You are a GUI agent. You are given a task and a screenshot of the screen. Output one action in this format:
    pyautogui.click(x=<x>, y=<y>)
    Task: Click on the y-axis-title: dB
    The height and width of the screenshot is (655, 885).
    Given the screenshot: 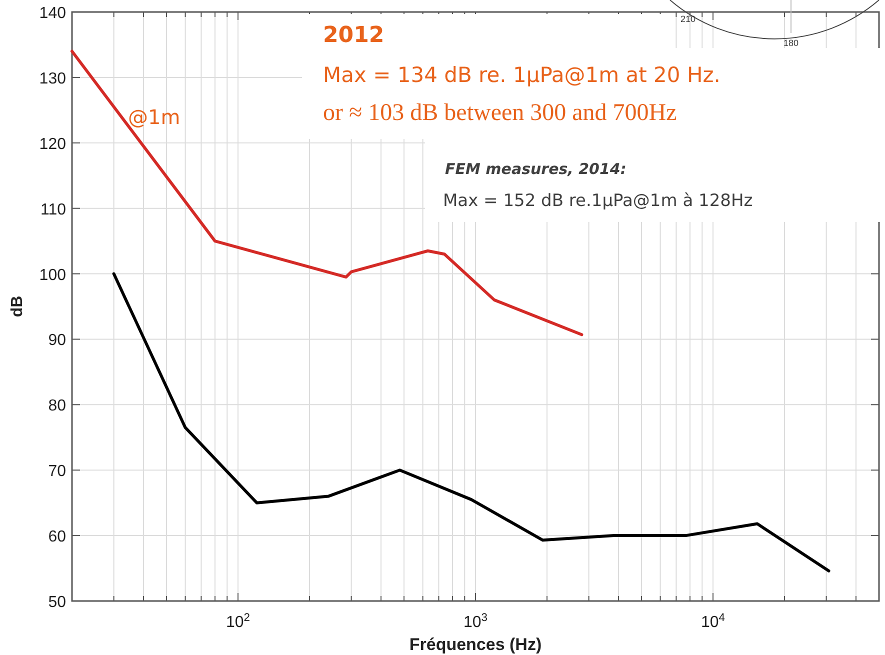 What is the action you would take?
    pyautogui.click(x=17, y=307)
    